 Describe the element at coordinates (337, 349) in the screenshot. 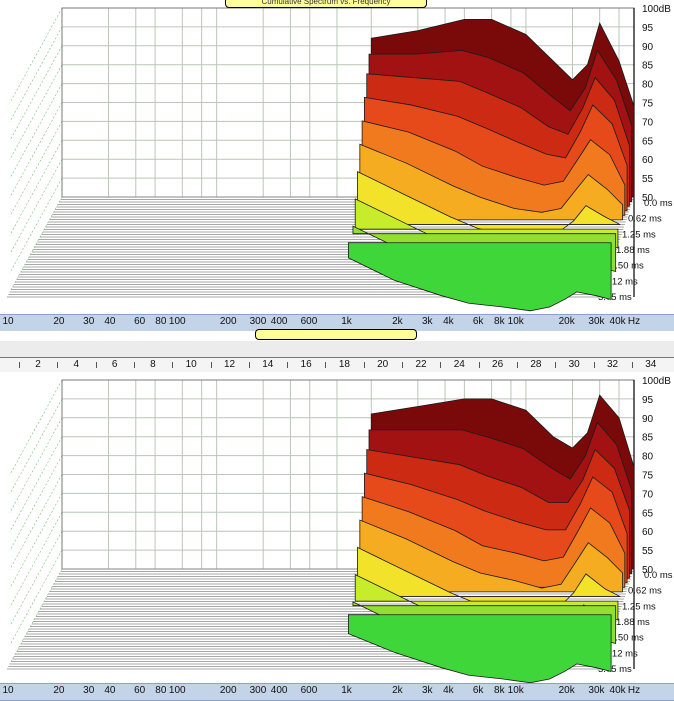

I see `splitter` at that location.